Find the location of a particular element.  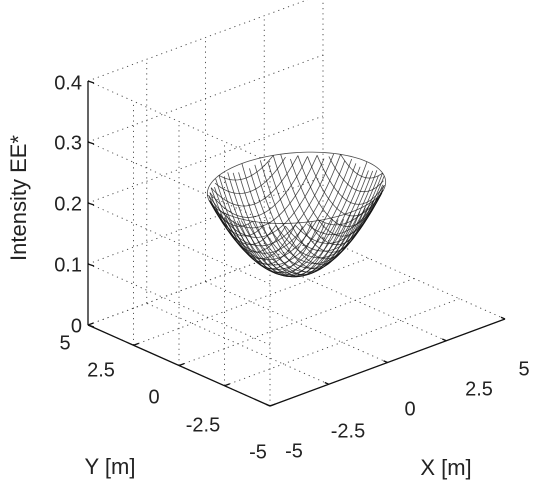

y-tick-label: 5 is located at coordinates (64, 343).